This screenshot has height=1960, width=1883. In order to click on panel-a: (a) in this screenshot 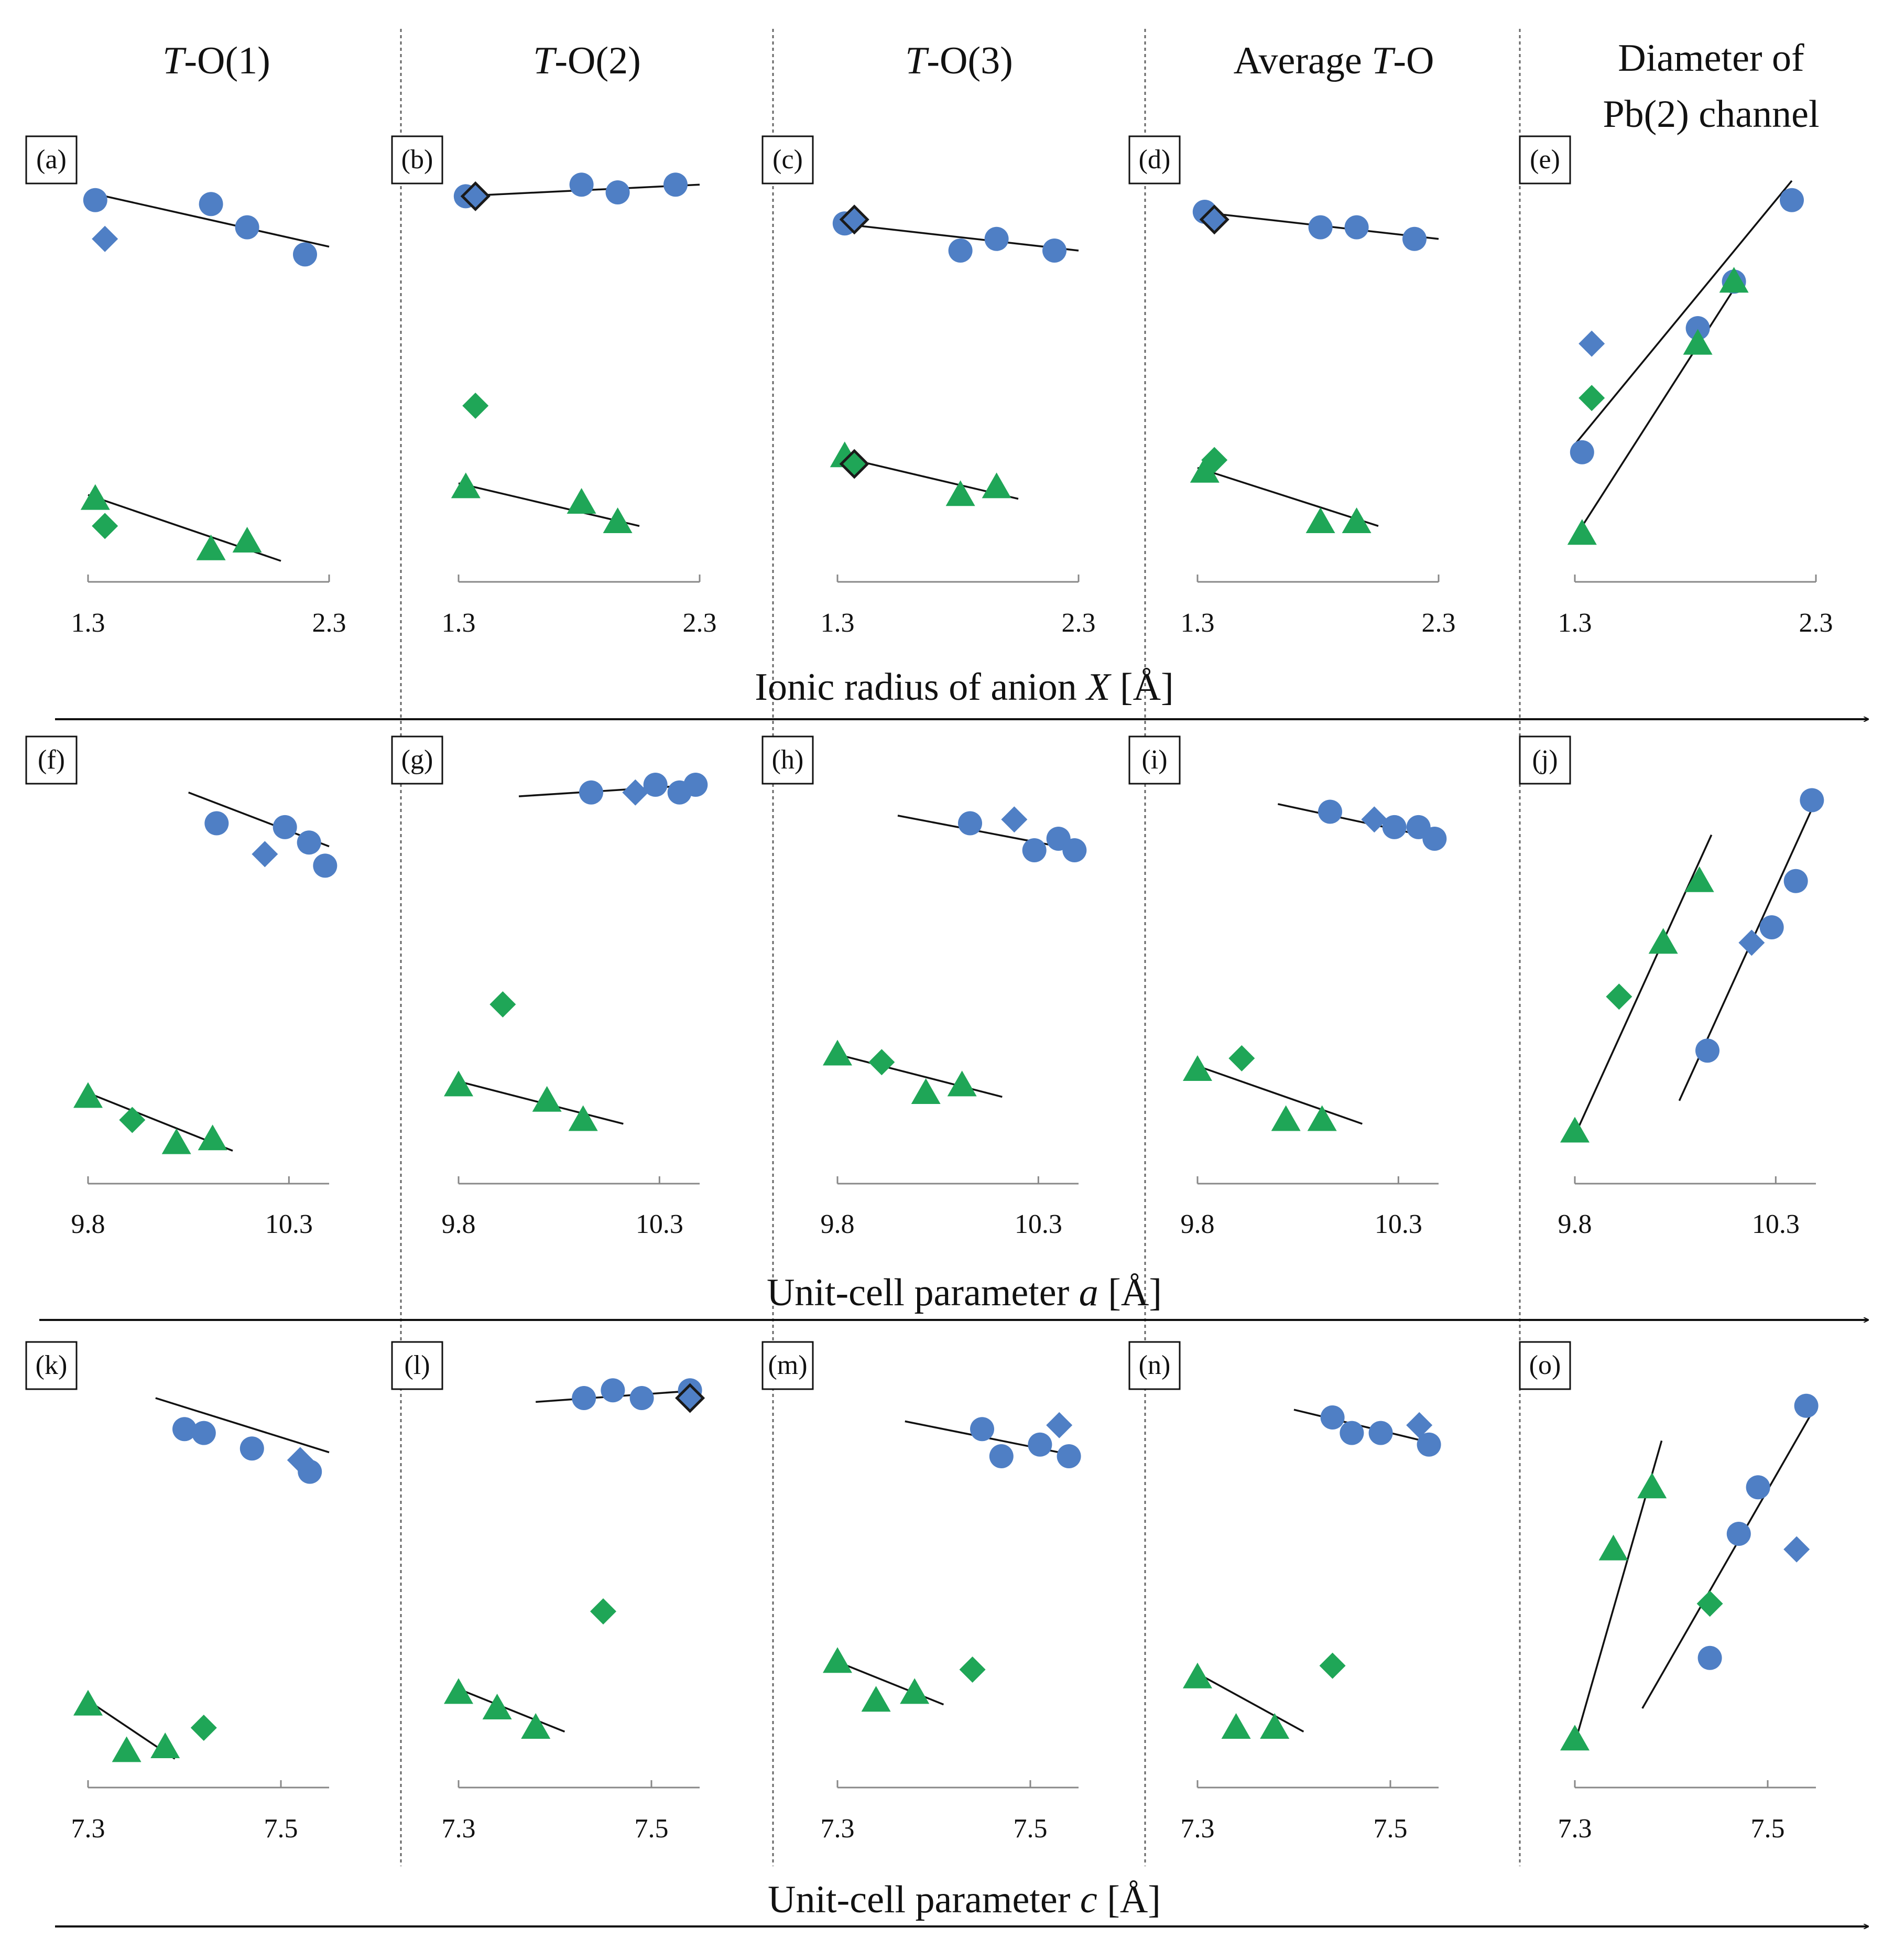, I will do `click(177, 348)`.